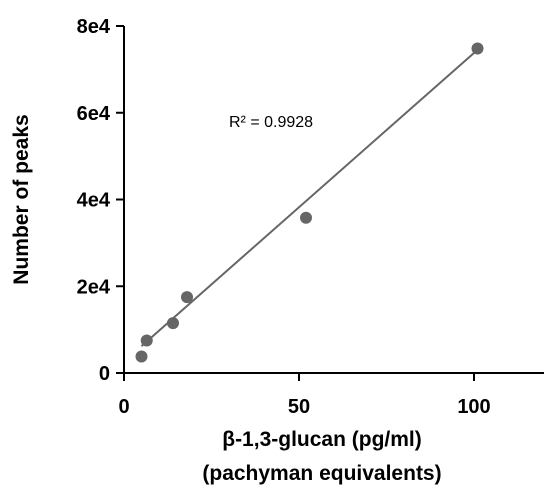  I want to click on x-tick-label: 50, so click(299, 407).